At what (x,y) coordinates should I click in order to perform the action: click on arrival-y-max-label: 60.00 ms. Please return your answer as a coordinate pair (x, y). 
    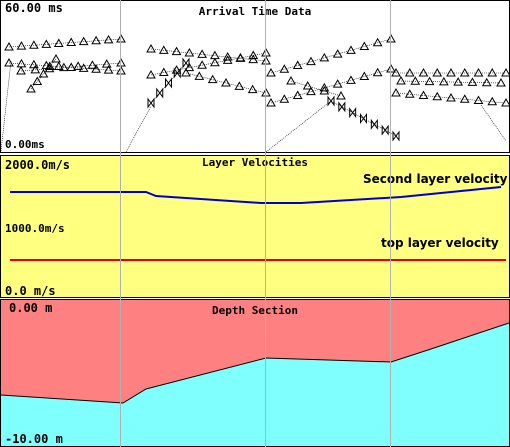
    Looking at the image, I should click on (34, 8).